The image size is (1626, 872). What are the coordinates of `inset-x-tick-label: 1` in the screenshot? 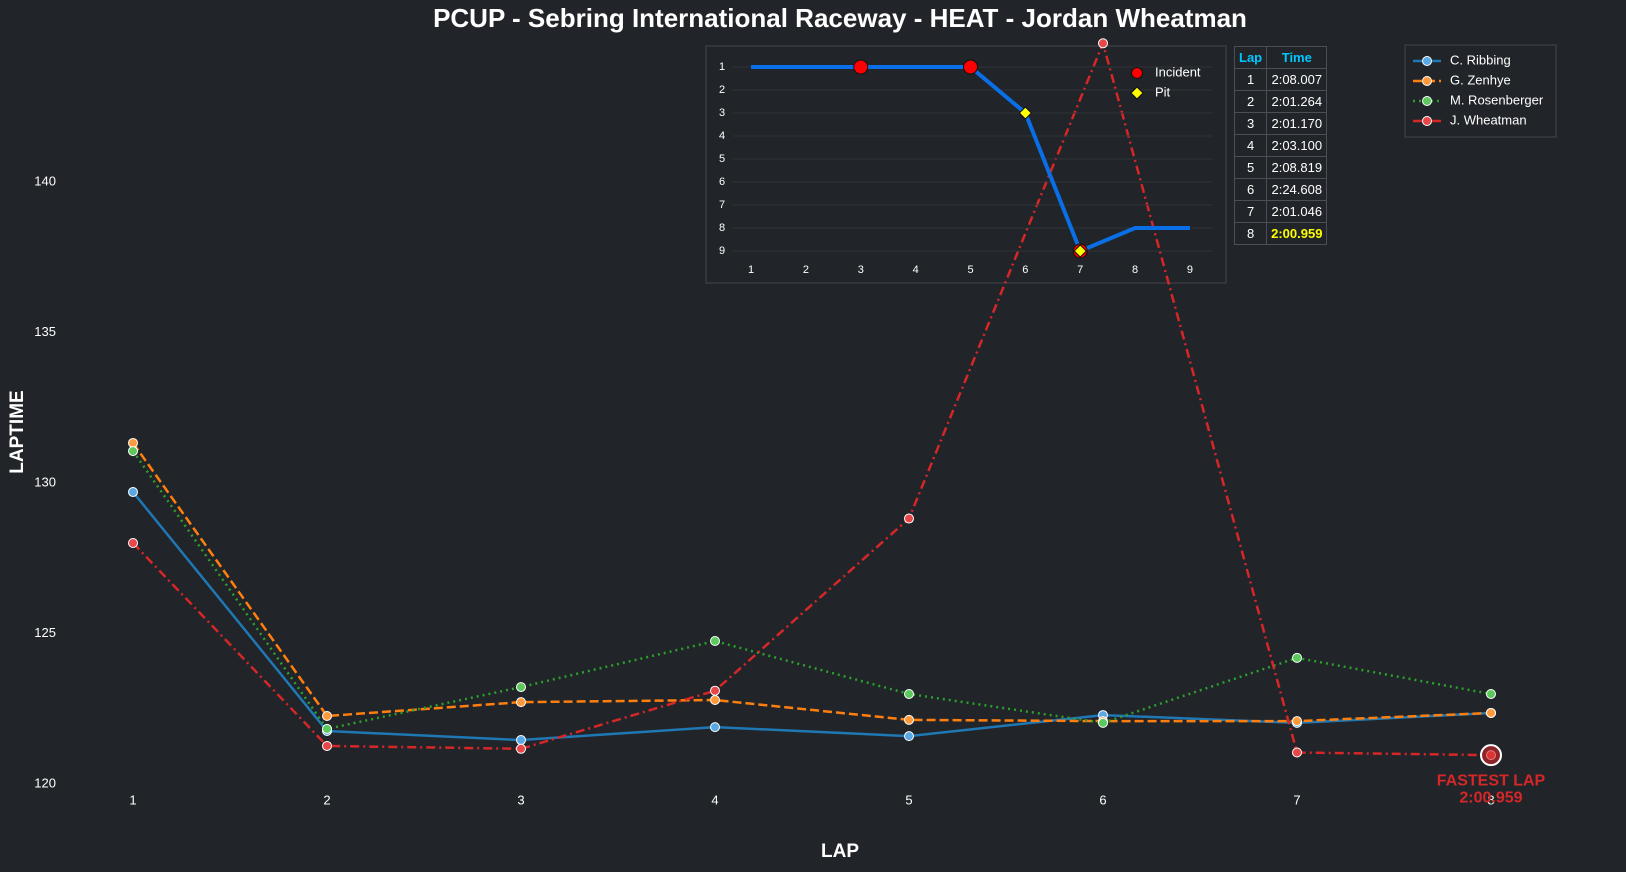 It's located at (751, 270).